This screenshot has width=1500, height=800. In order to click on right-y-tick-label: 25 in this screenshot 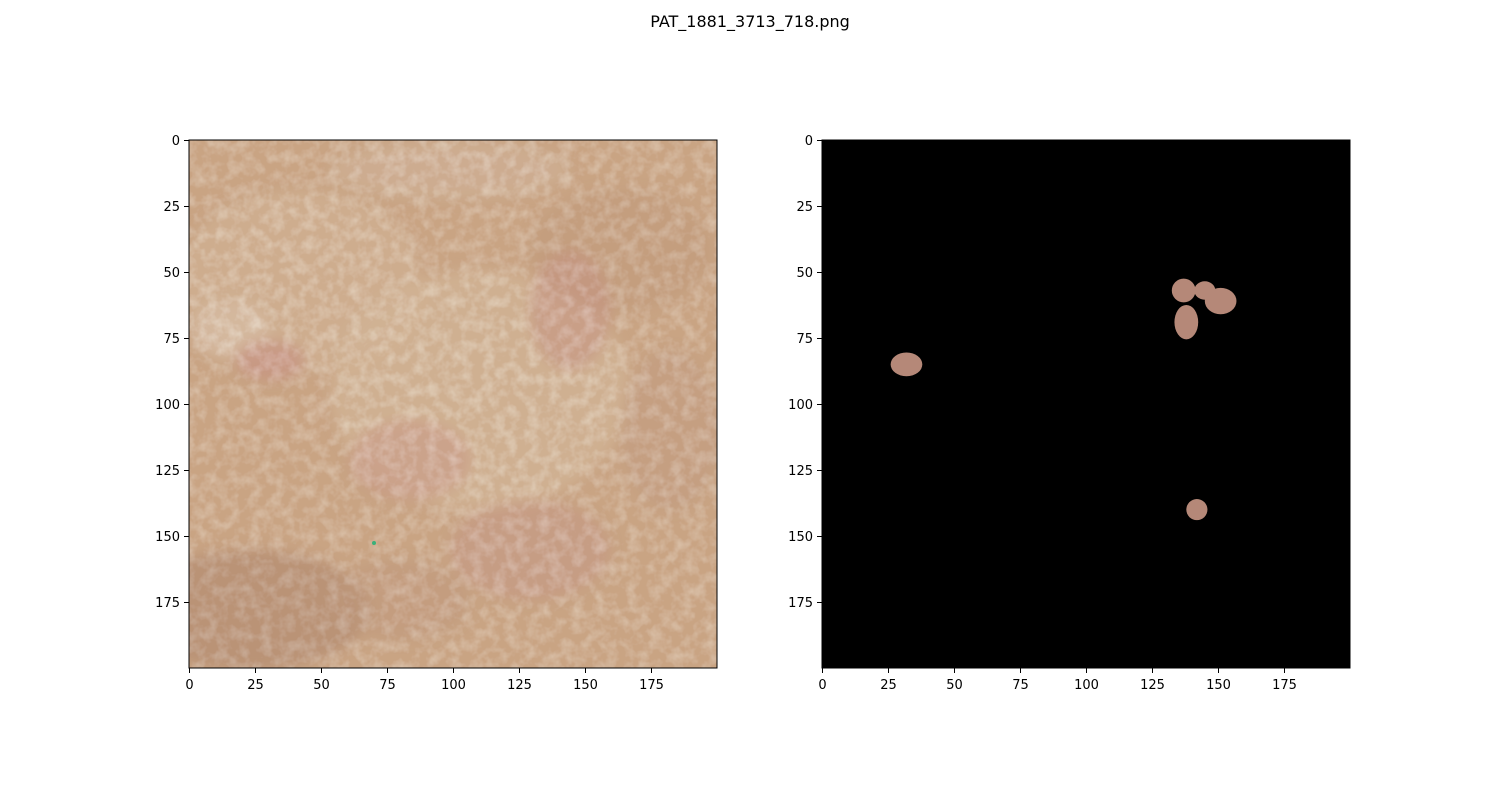, I will do `click(804, 207)`.